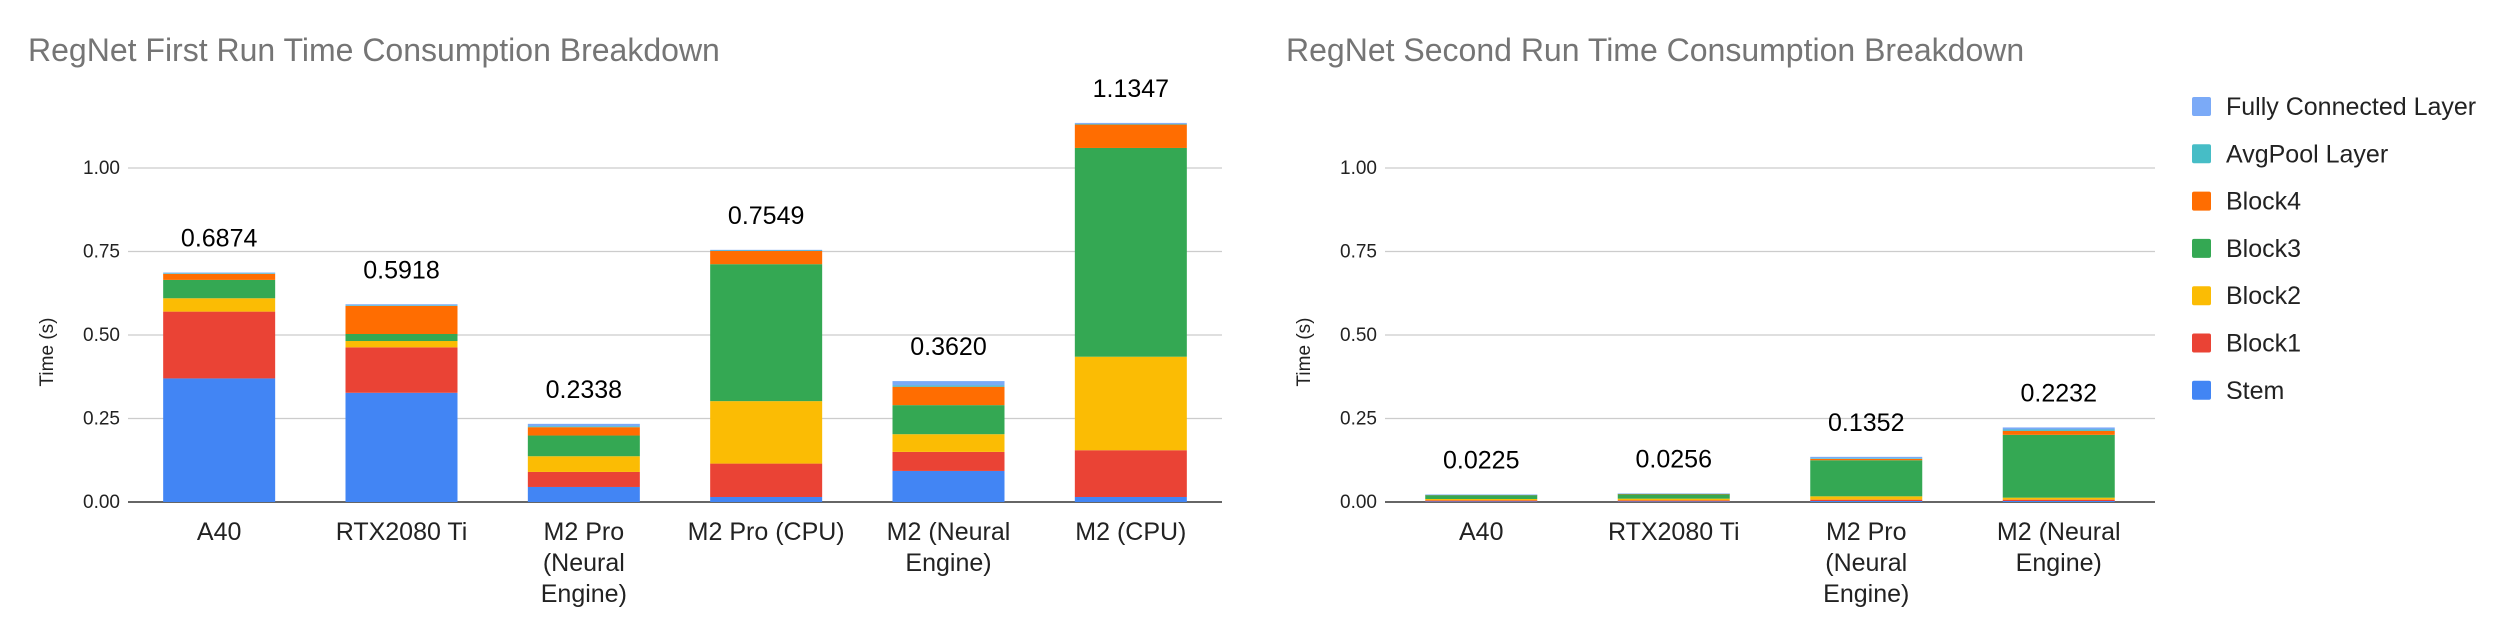 Image resolution: width=2501 pixels, height=637 pixels. What do you see at coordinates (219, 239) in the screenshot?
I see `bar-total-label: 0.6874` at bounding box center [219, 239].